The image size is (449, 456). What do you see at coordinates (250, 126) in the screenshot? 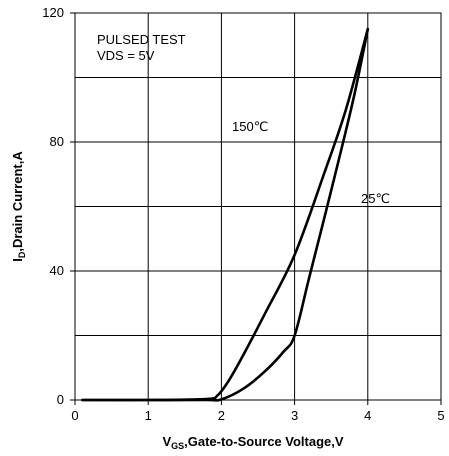
I see `series-label-150c: 150℃` at bounding box center [250, 126].